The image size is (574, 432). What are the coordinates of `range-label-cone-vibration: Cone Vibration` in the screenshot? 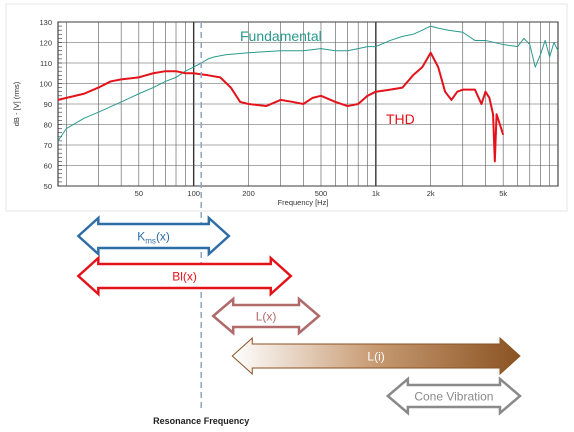 It's located at (453, 397).